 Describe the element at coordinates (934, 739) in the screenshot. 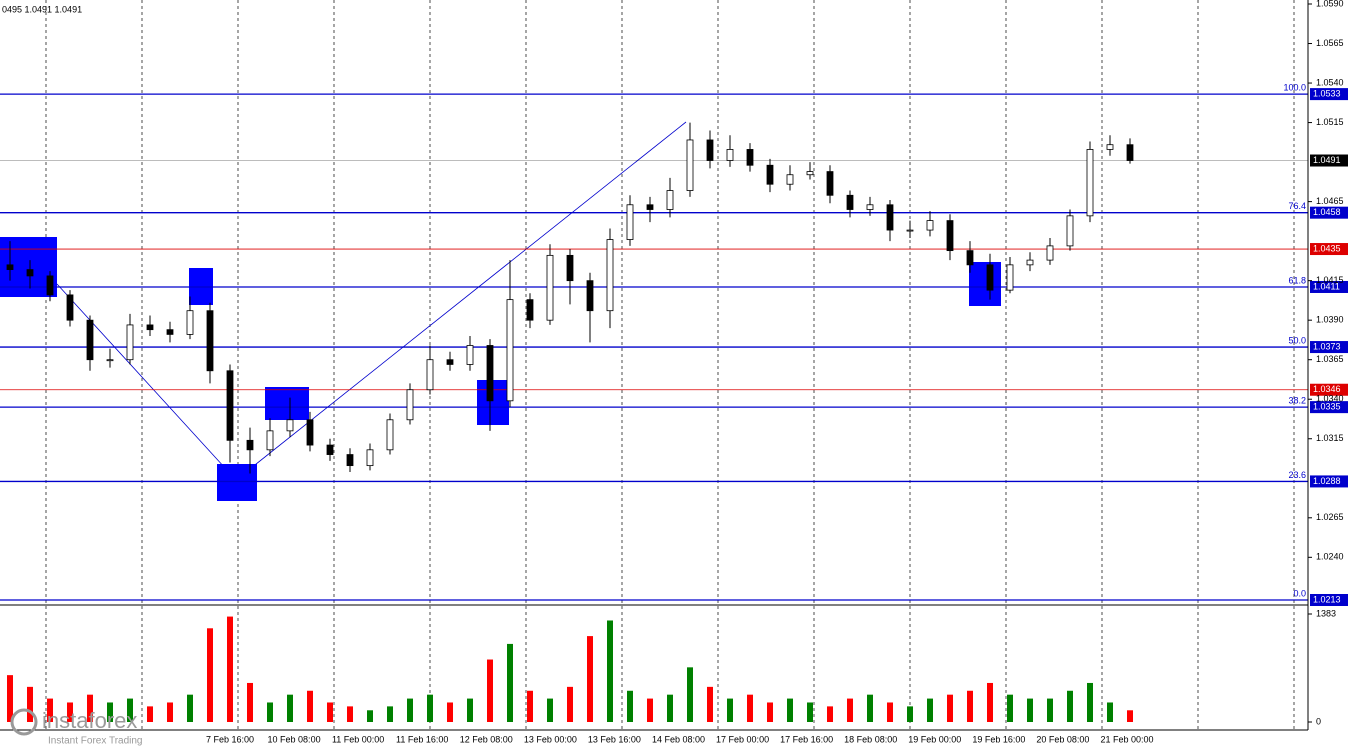

I see `x-tick-label: 19 Feb 00:00` at that location.